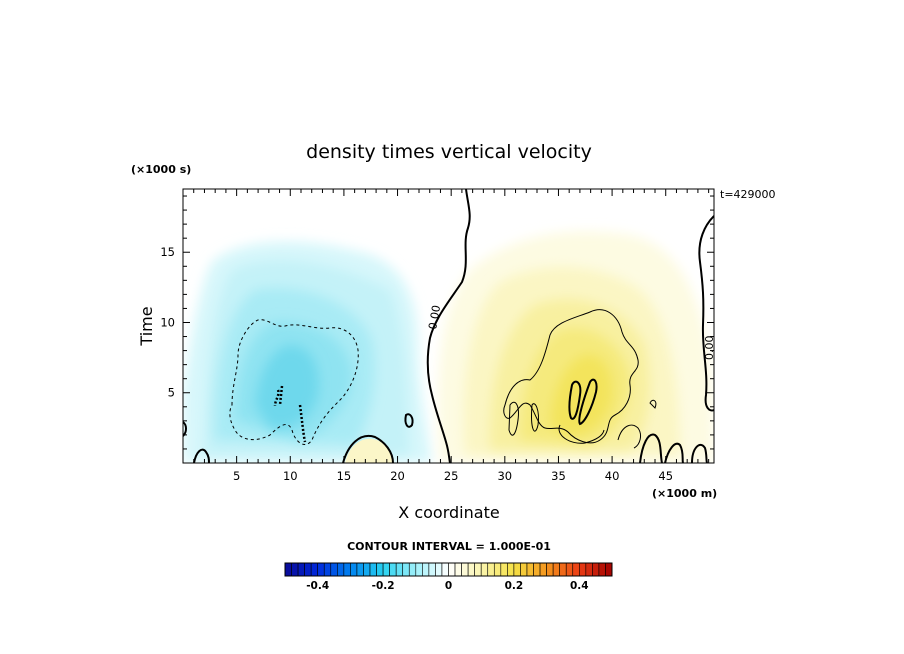  I want to click on bottom-positive-blob, so click(369, 450).